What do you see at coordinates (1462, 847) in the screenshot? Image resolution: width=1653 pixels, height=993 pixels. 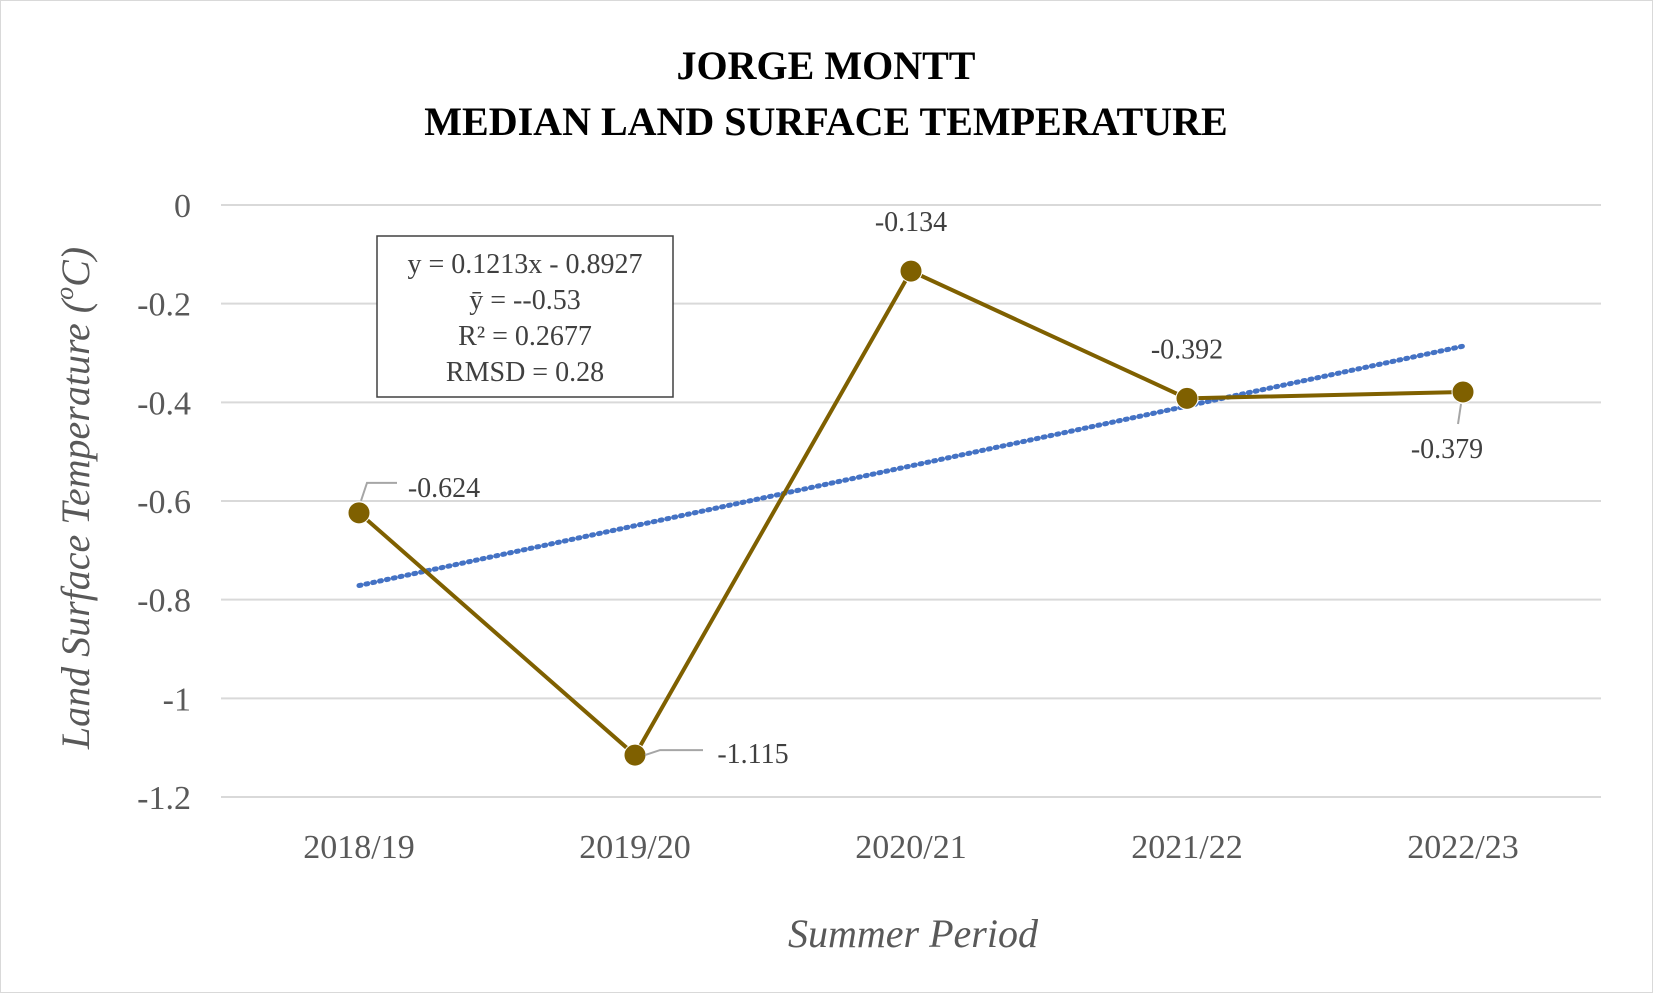 I see `x-tick-label: 2022/23` at bounding box center [1462, 847].